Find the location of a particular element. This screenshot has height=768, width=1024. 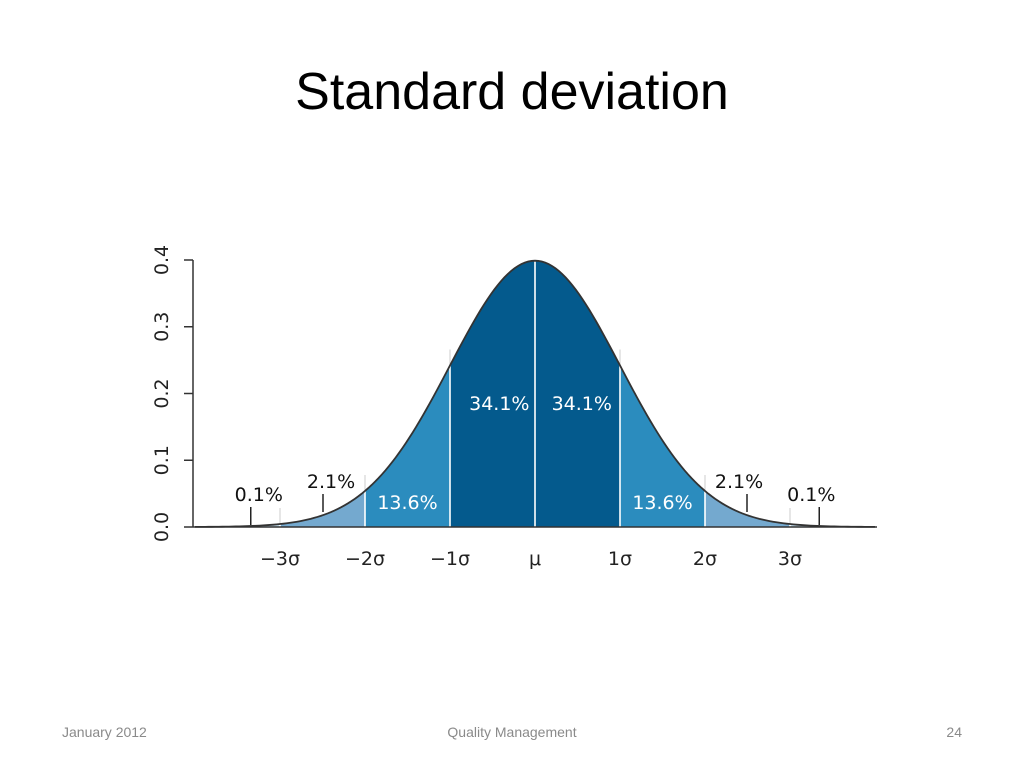

region-label-4: 34.1% is located at coordinates (582, 404).